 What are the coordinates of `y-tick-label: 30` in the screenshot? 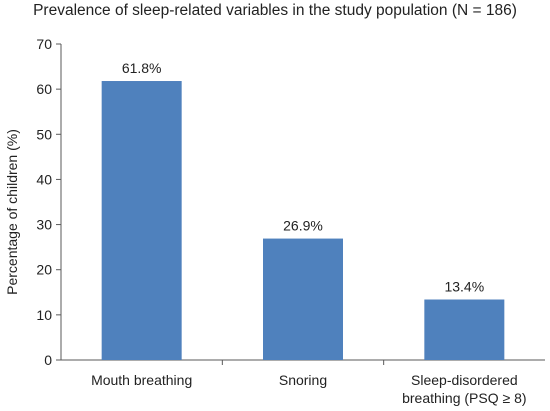 It's located at (44, 225).